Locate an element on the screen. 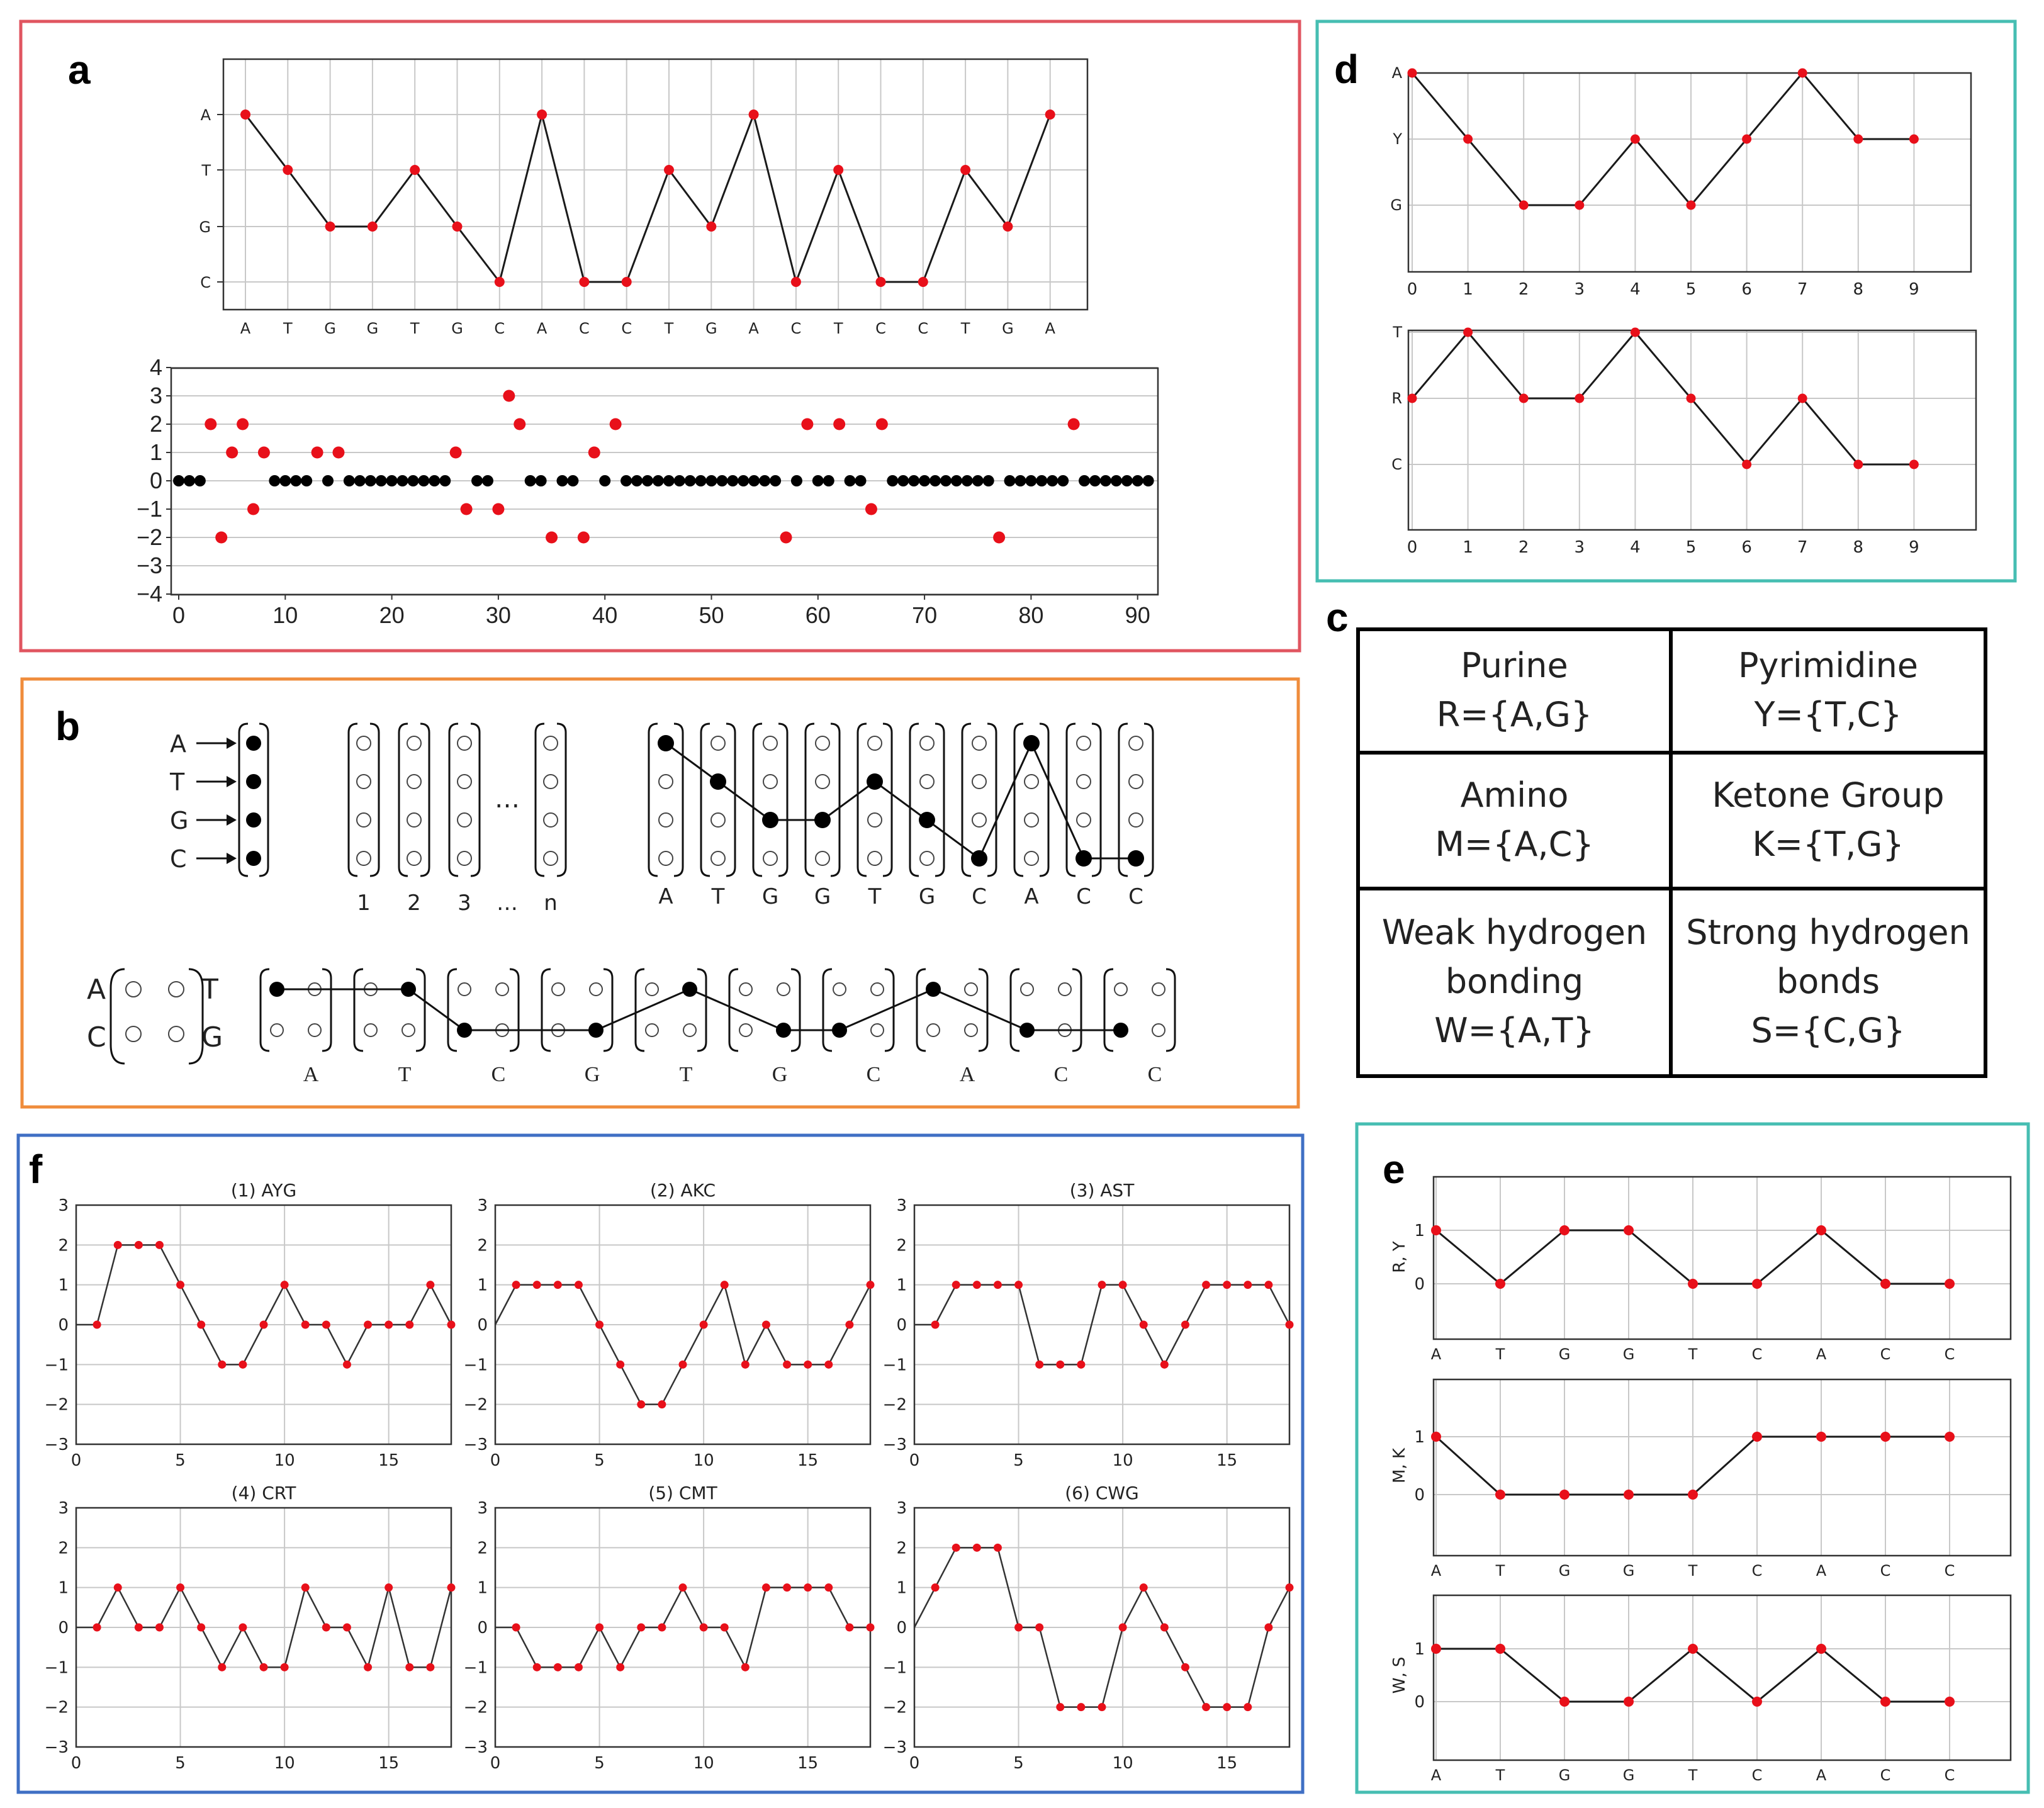  y-tick-label: 1 is located at coordinates (901, 1286).